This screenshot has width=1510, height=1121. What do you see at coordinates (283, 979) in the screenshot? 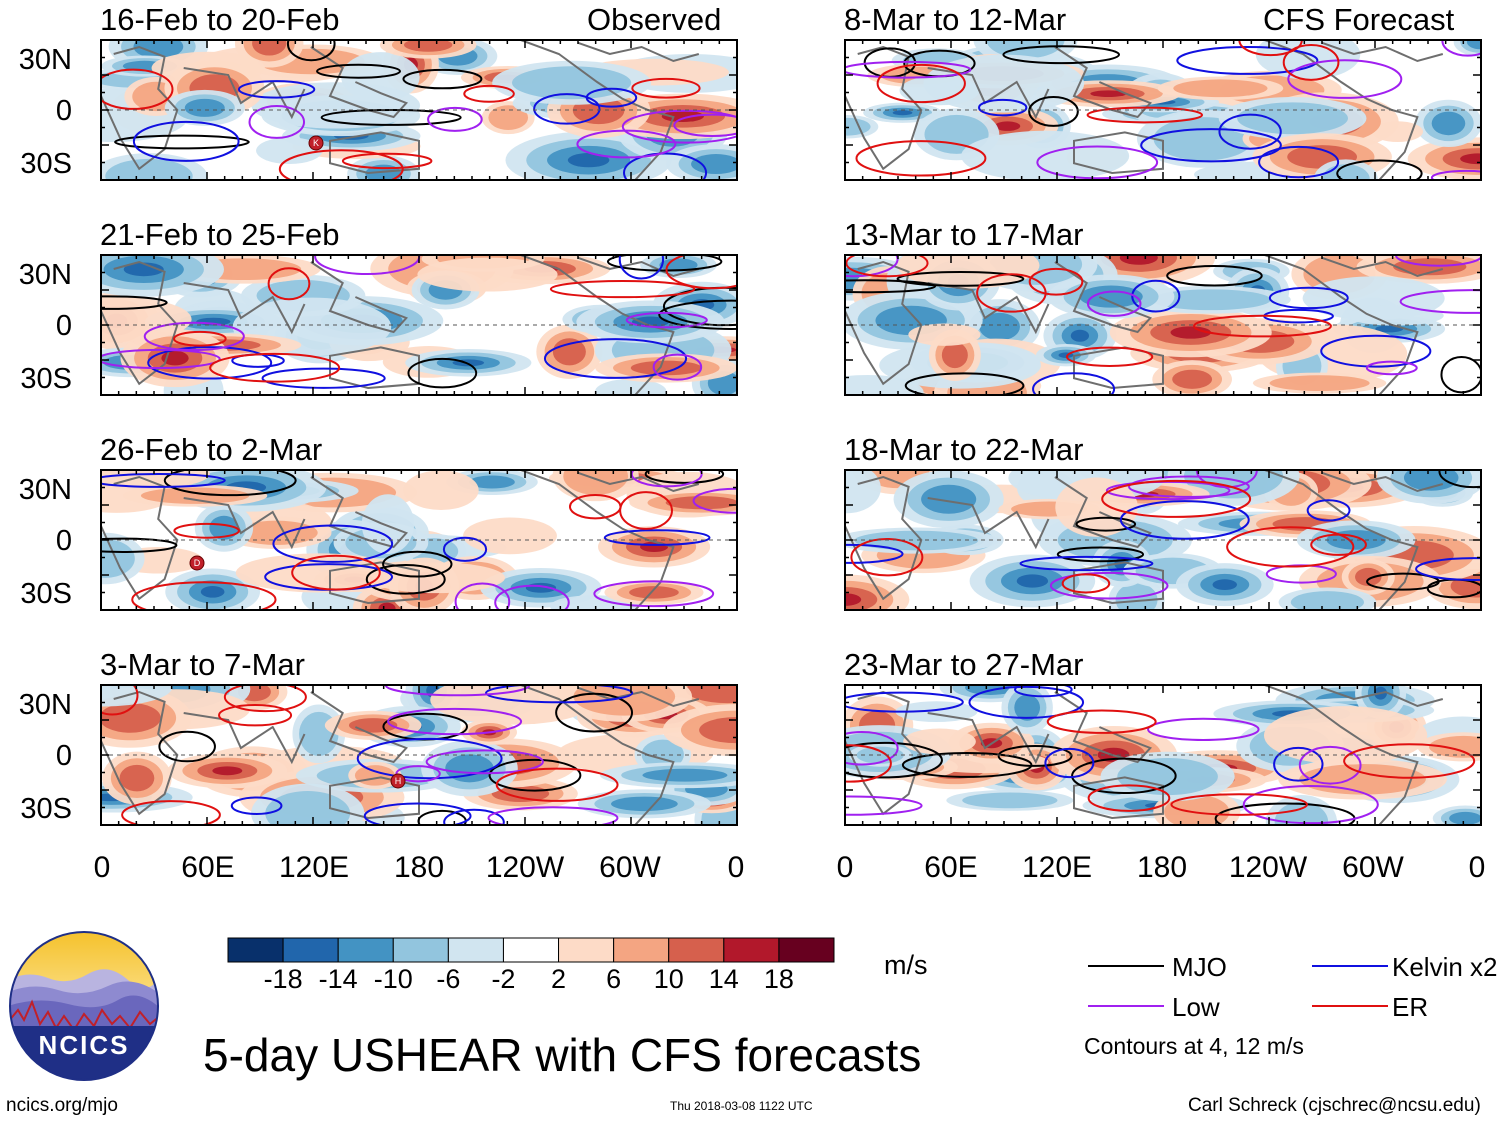
I see `colorbar-tick-label: -18` at bounding box center [283, 979].